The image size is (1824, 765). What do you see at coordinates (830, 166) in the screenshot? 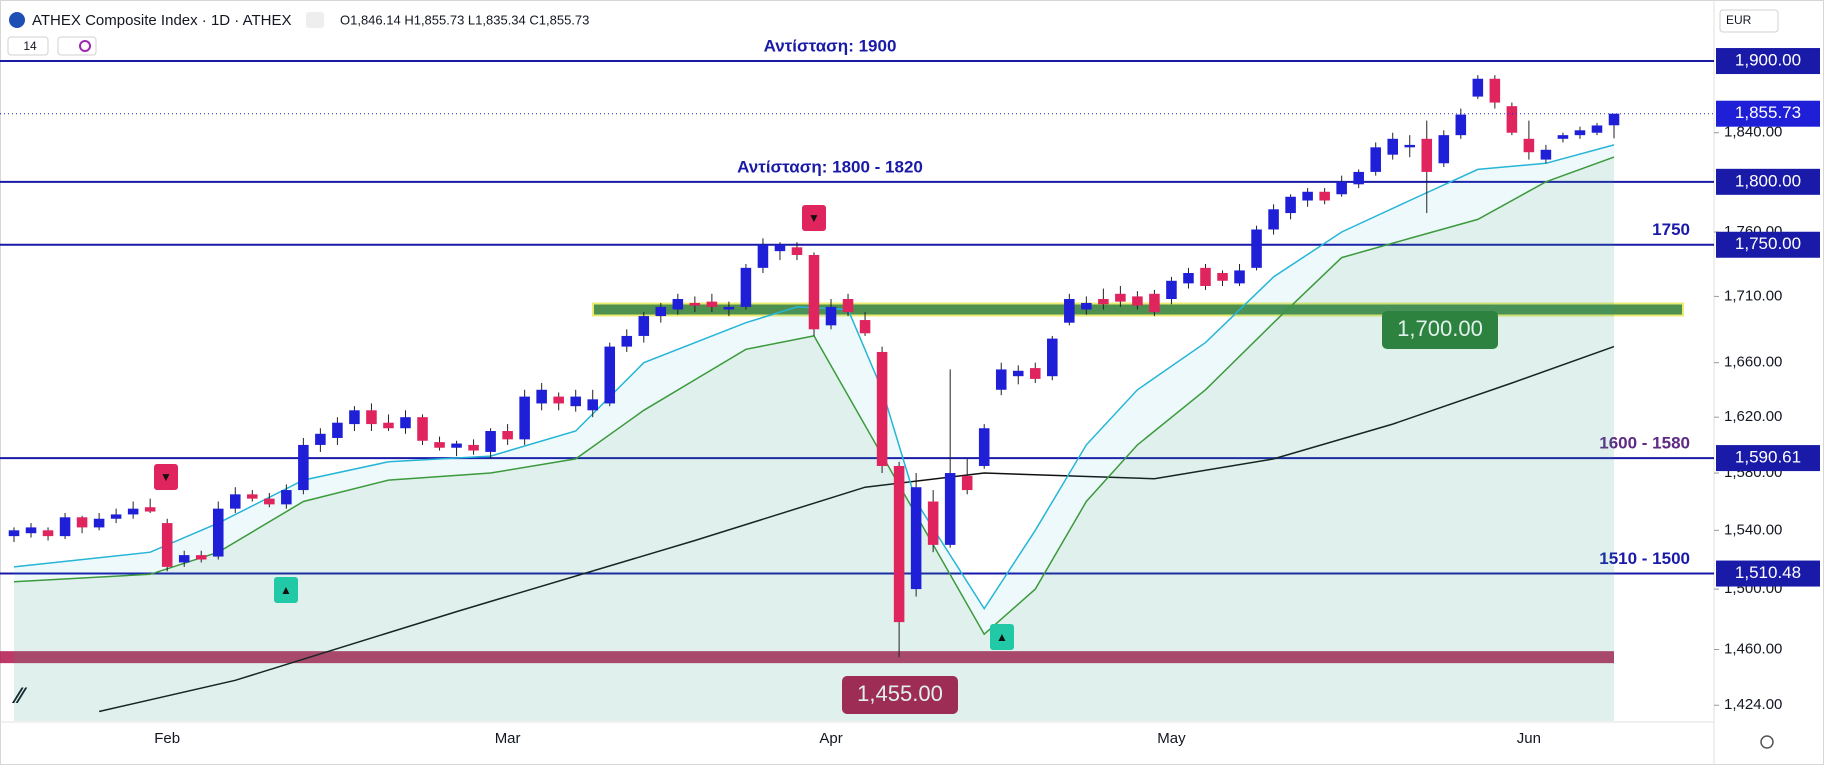
I see `level-note: Αντίσταση: 1800 - 1820` at bounding box center [830, 166].